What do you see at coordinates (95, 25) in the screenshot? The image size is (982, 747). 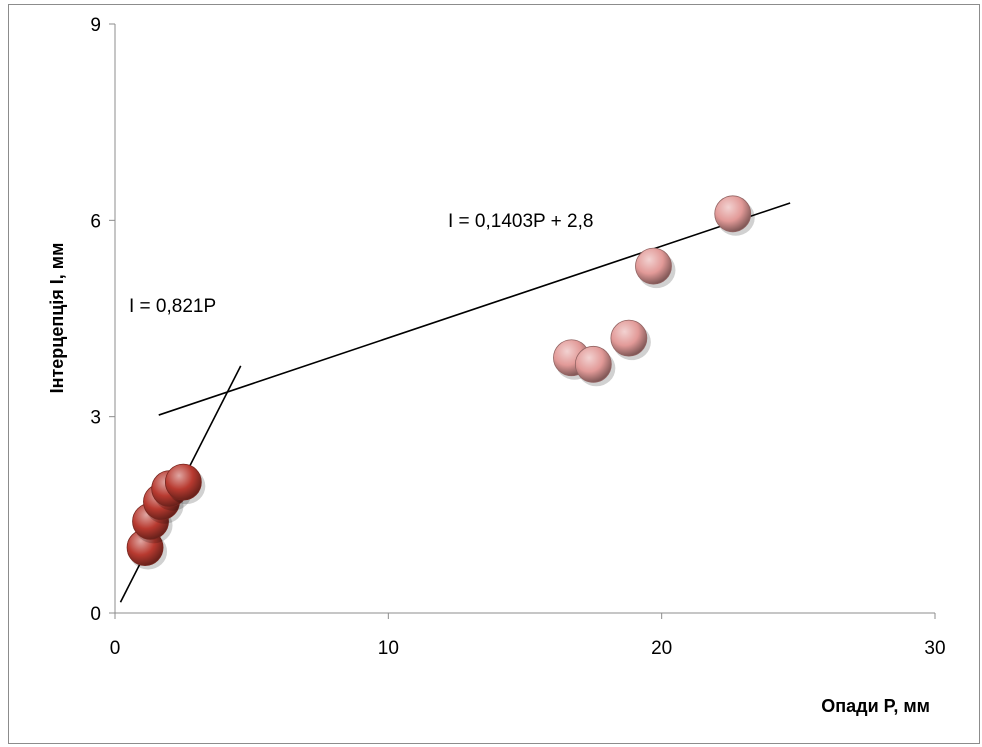 I see `y-tick-label: 9` at bounding box center [95, 25].